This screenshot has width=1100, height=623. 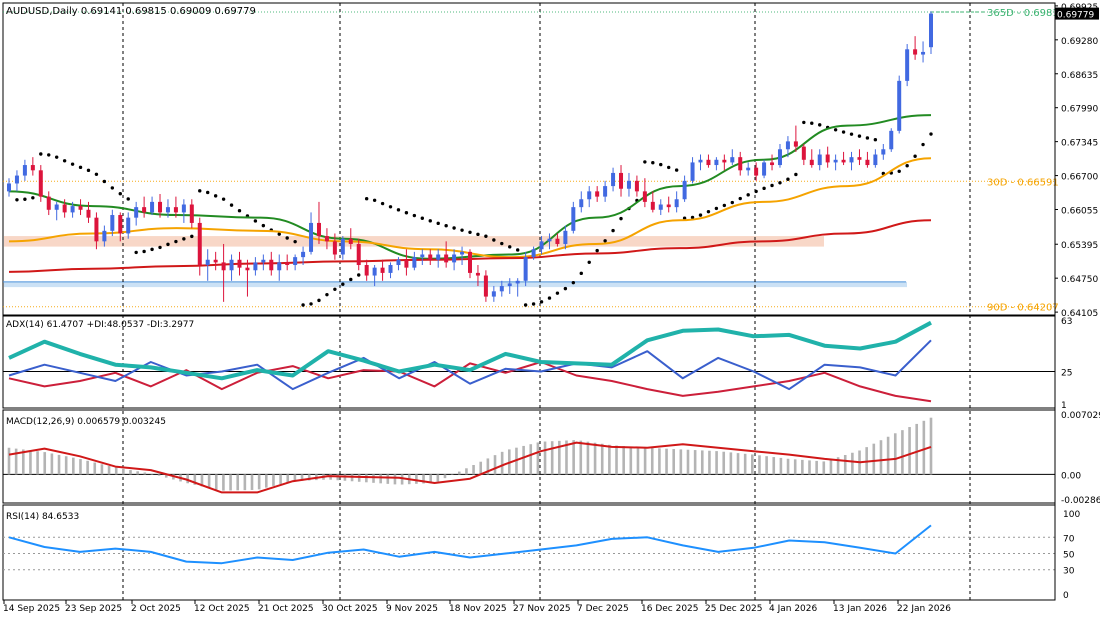 I want to click on time-tick-label: 25 Dec 2025, so click(x=734, y=609).